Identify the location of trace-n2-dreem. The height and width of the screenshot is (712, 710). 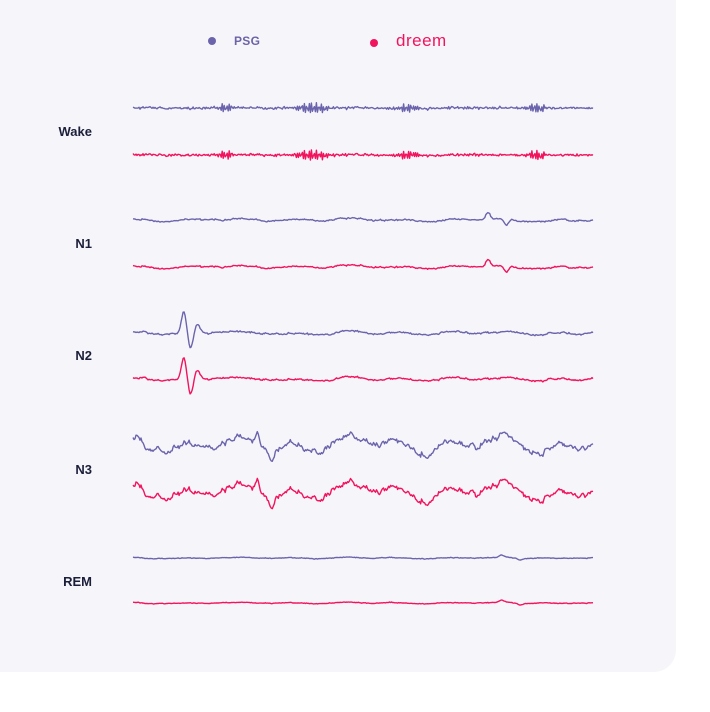
(363, 376).